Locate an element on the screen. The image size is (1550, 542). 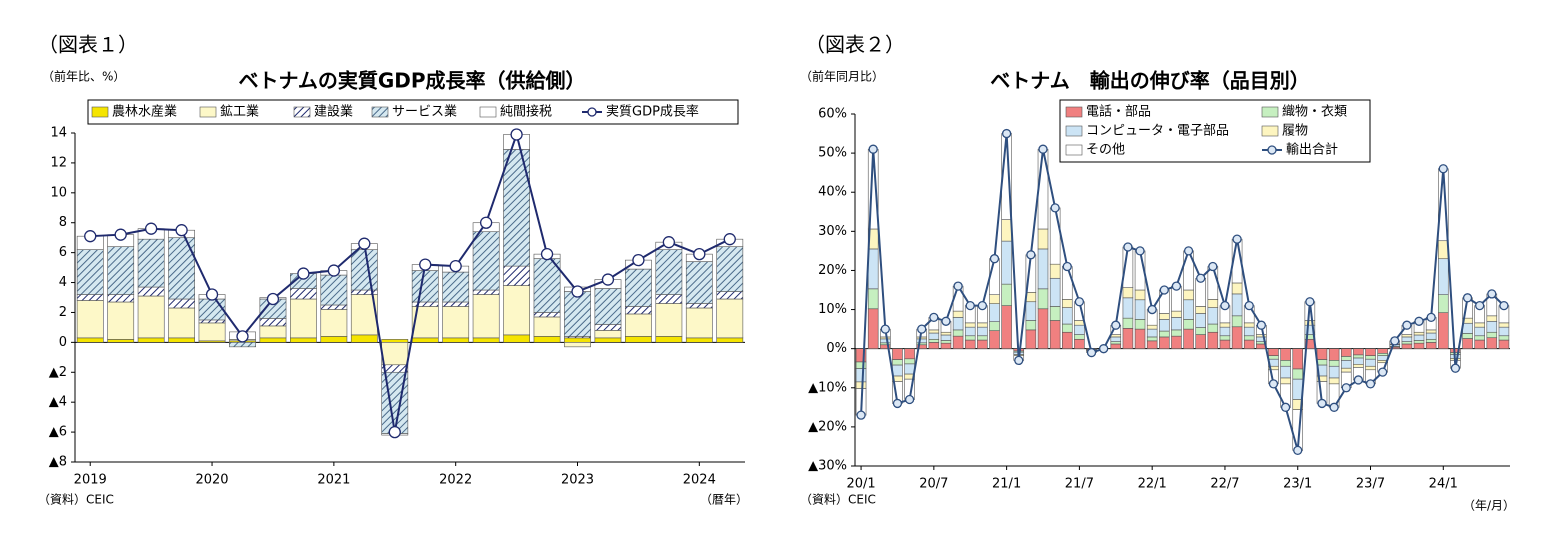
y-tick-label: 0% is located at coordinates (836, 348).